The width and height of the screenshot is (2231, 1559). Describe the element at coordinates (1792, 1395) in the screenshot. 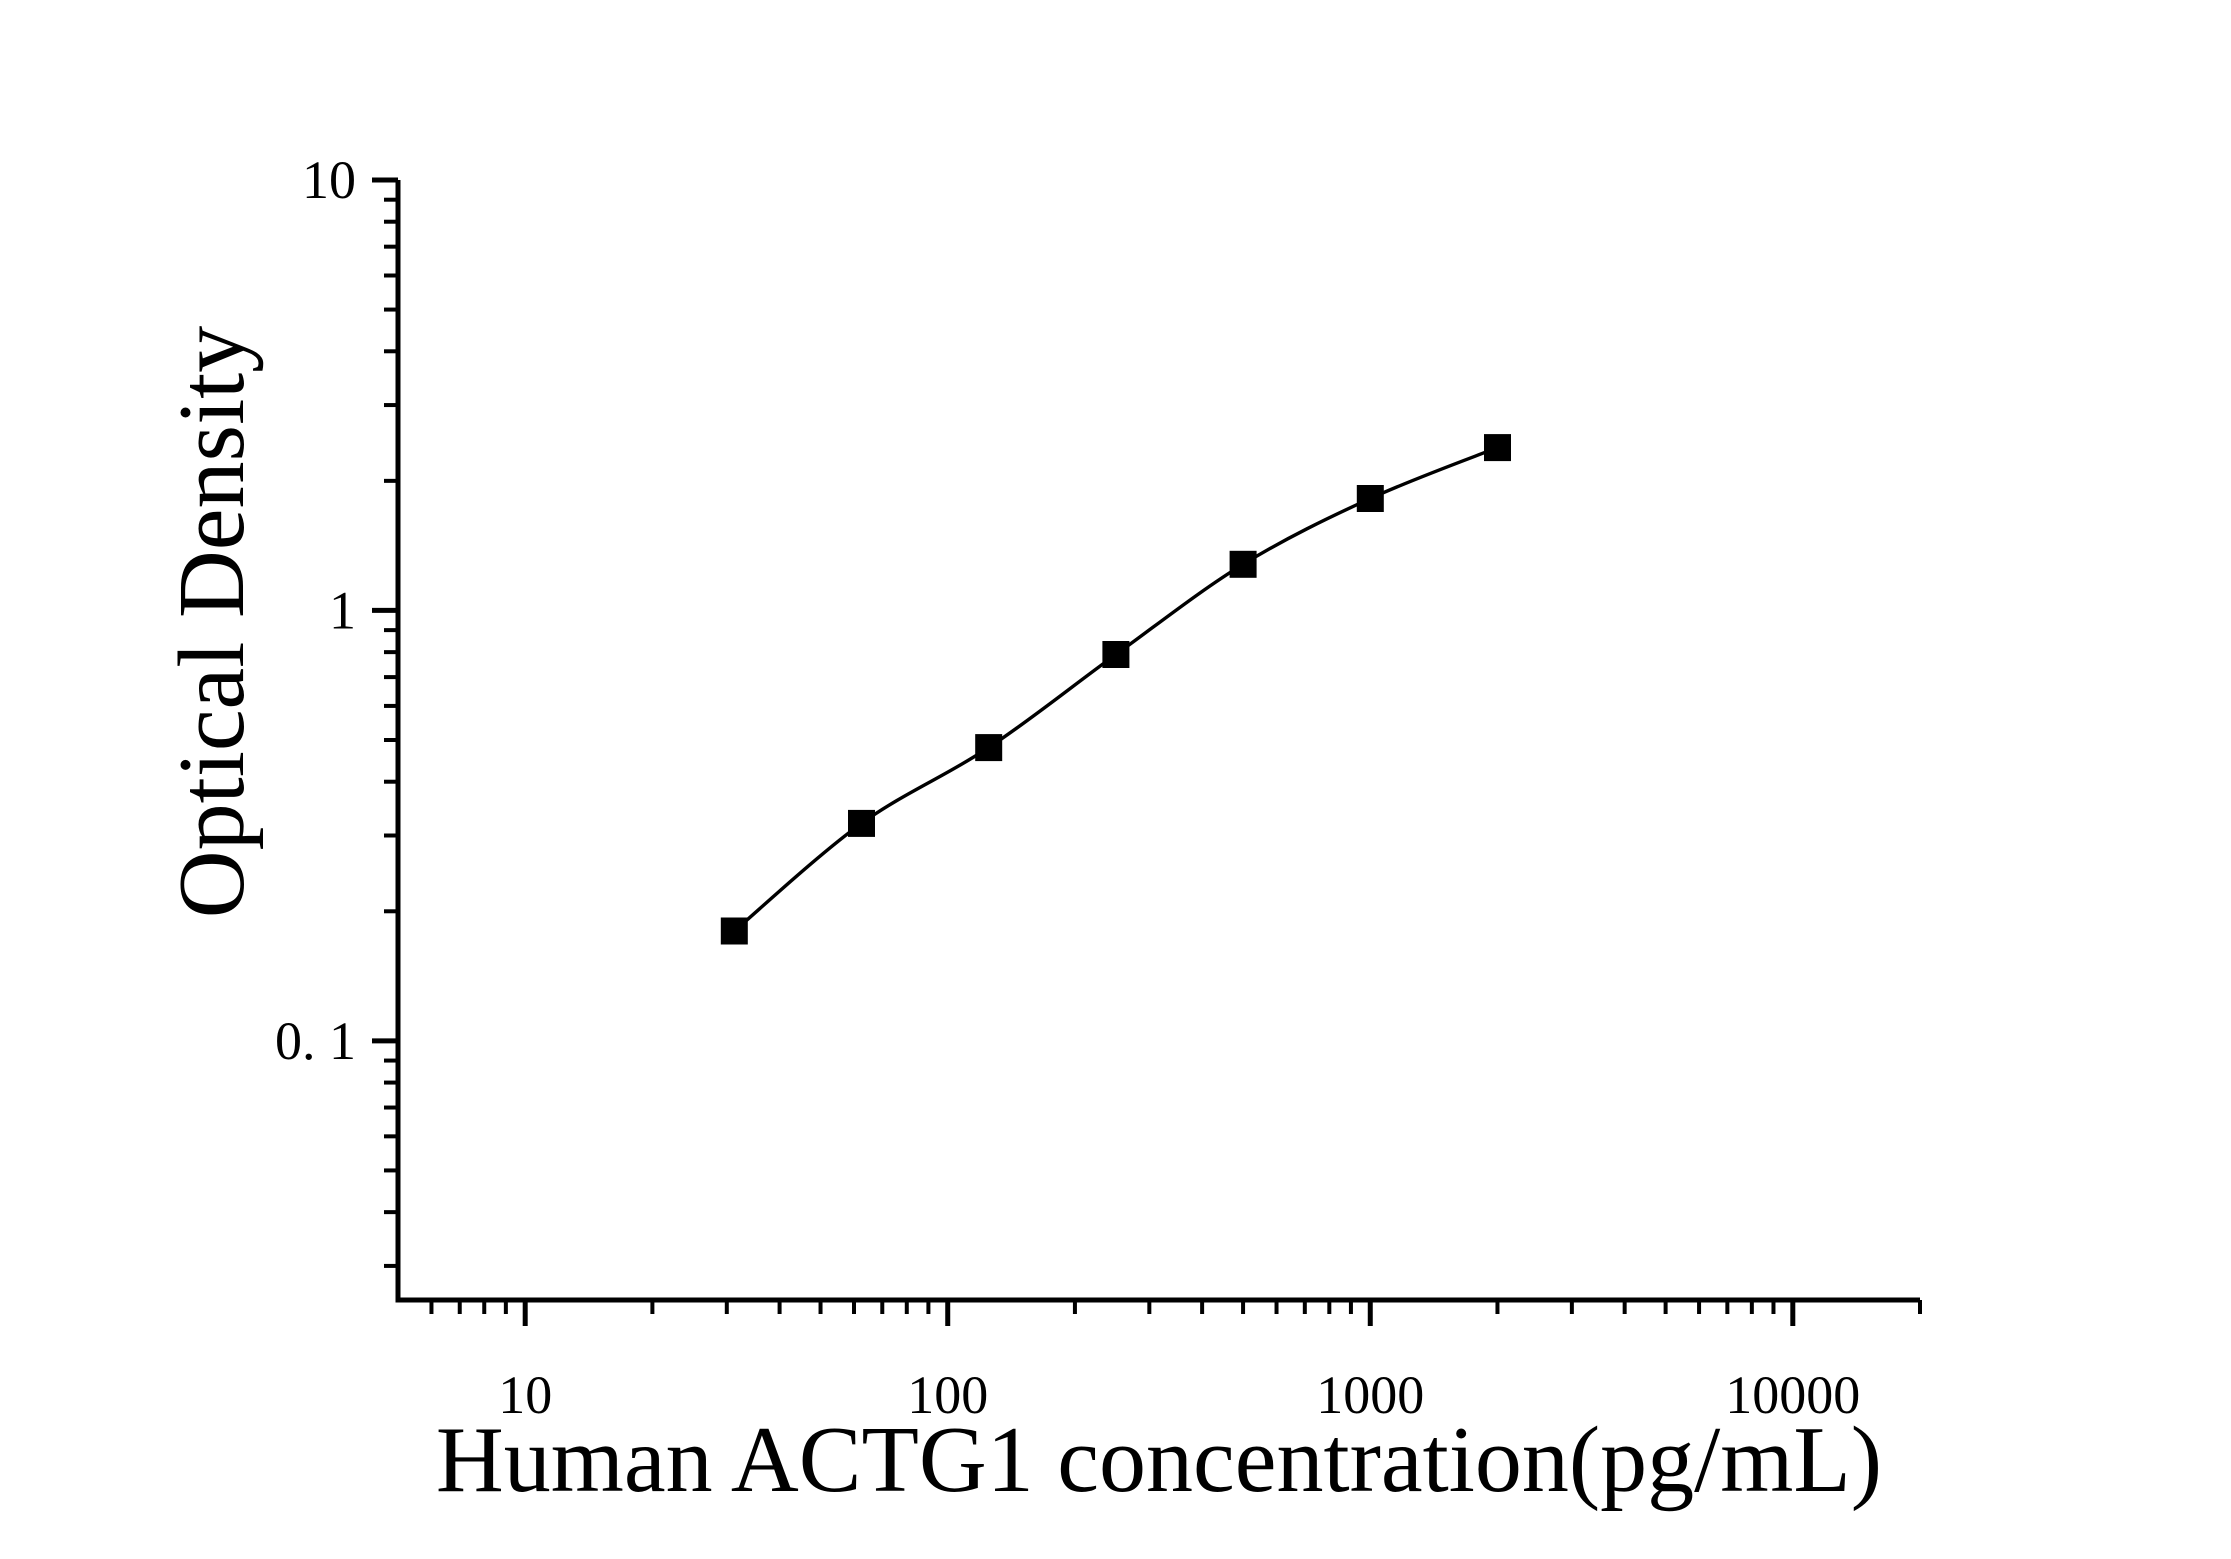

I see `x-tick-label: 10000` at that location.